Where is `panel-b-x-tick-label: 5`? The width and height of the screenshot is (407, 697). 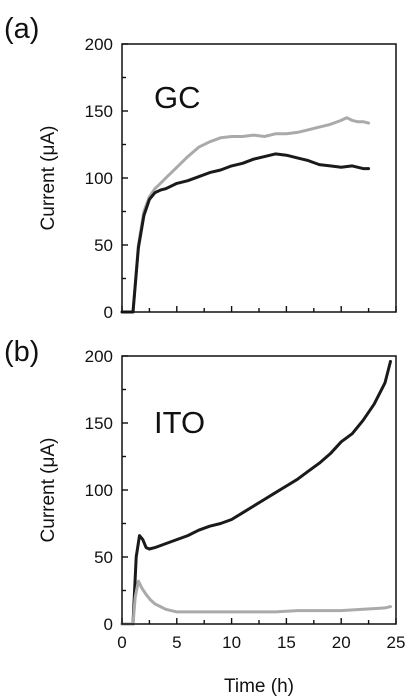
panel-b-x-tick-label: 5 is located at coordinates (176, 642).